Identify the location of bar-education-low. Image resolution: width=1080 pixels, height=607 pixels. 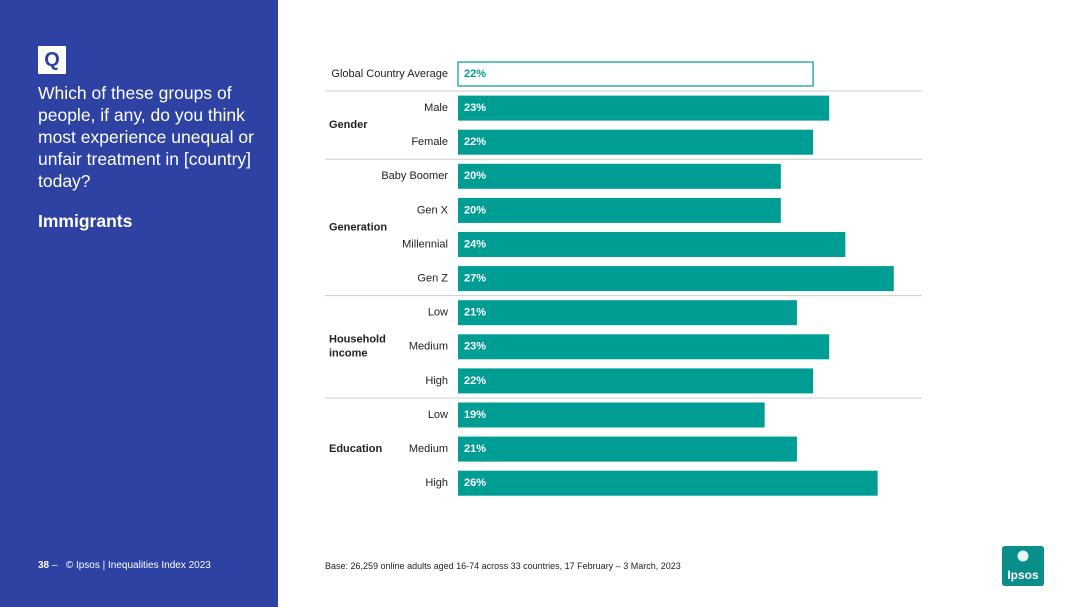
(611, 415).